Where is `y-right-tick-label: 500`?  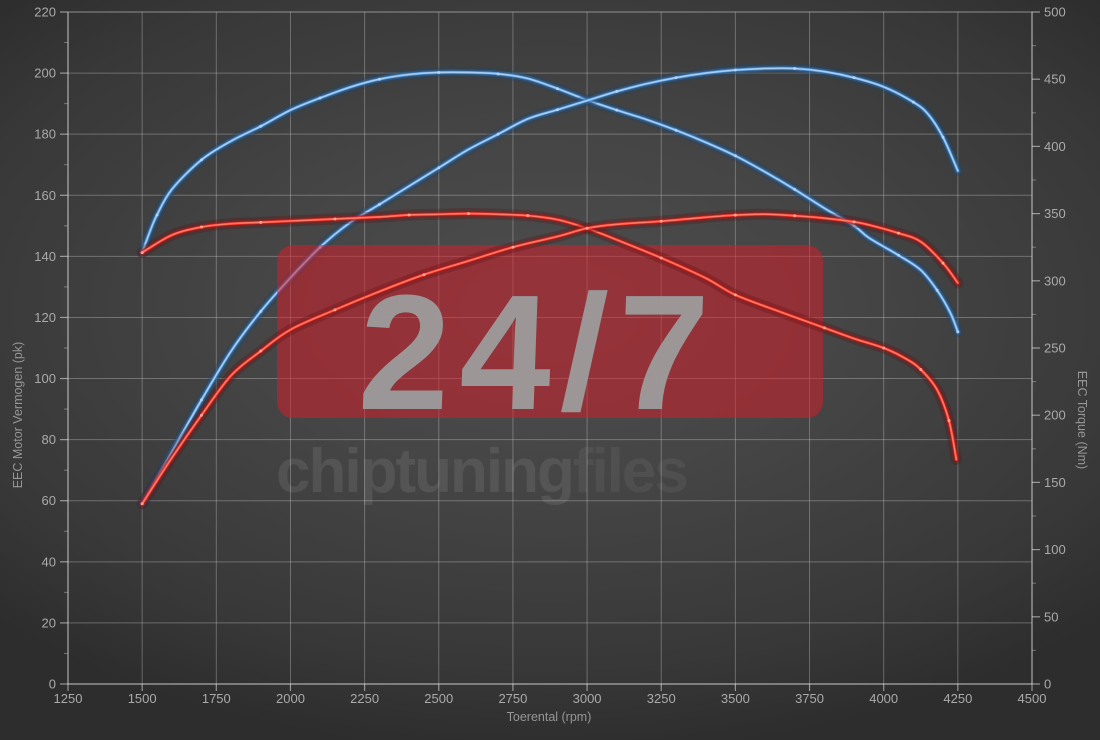
y-right-tick-label: 500 is located at coordinates (1055, 12).